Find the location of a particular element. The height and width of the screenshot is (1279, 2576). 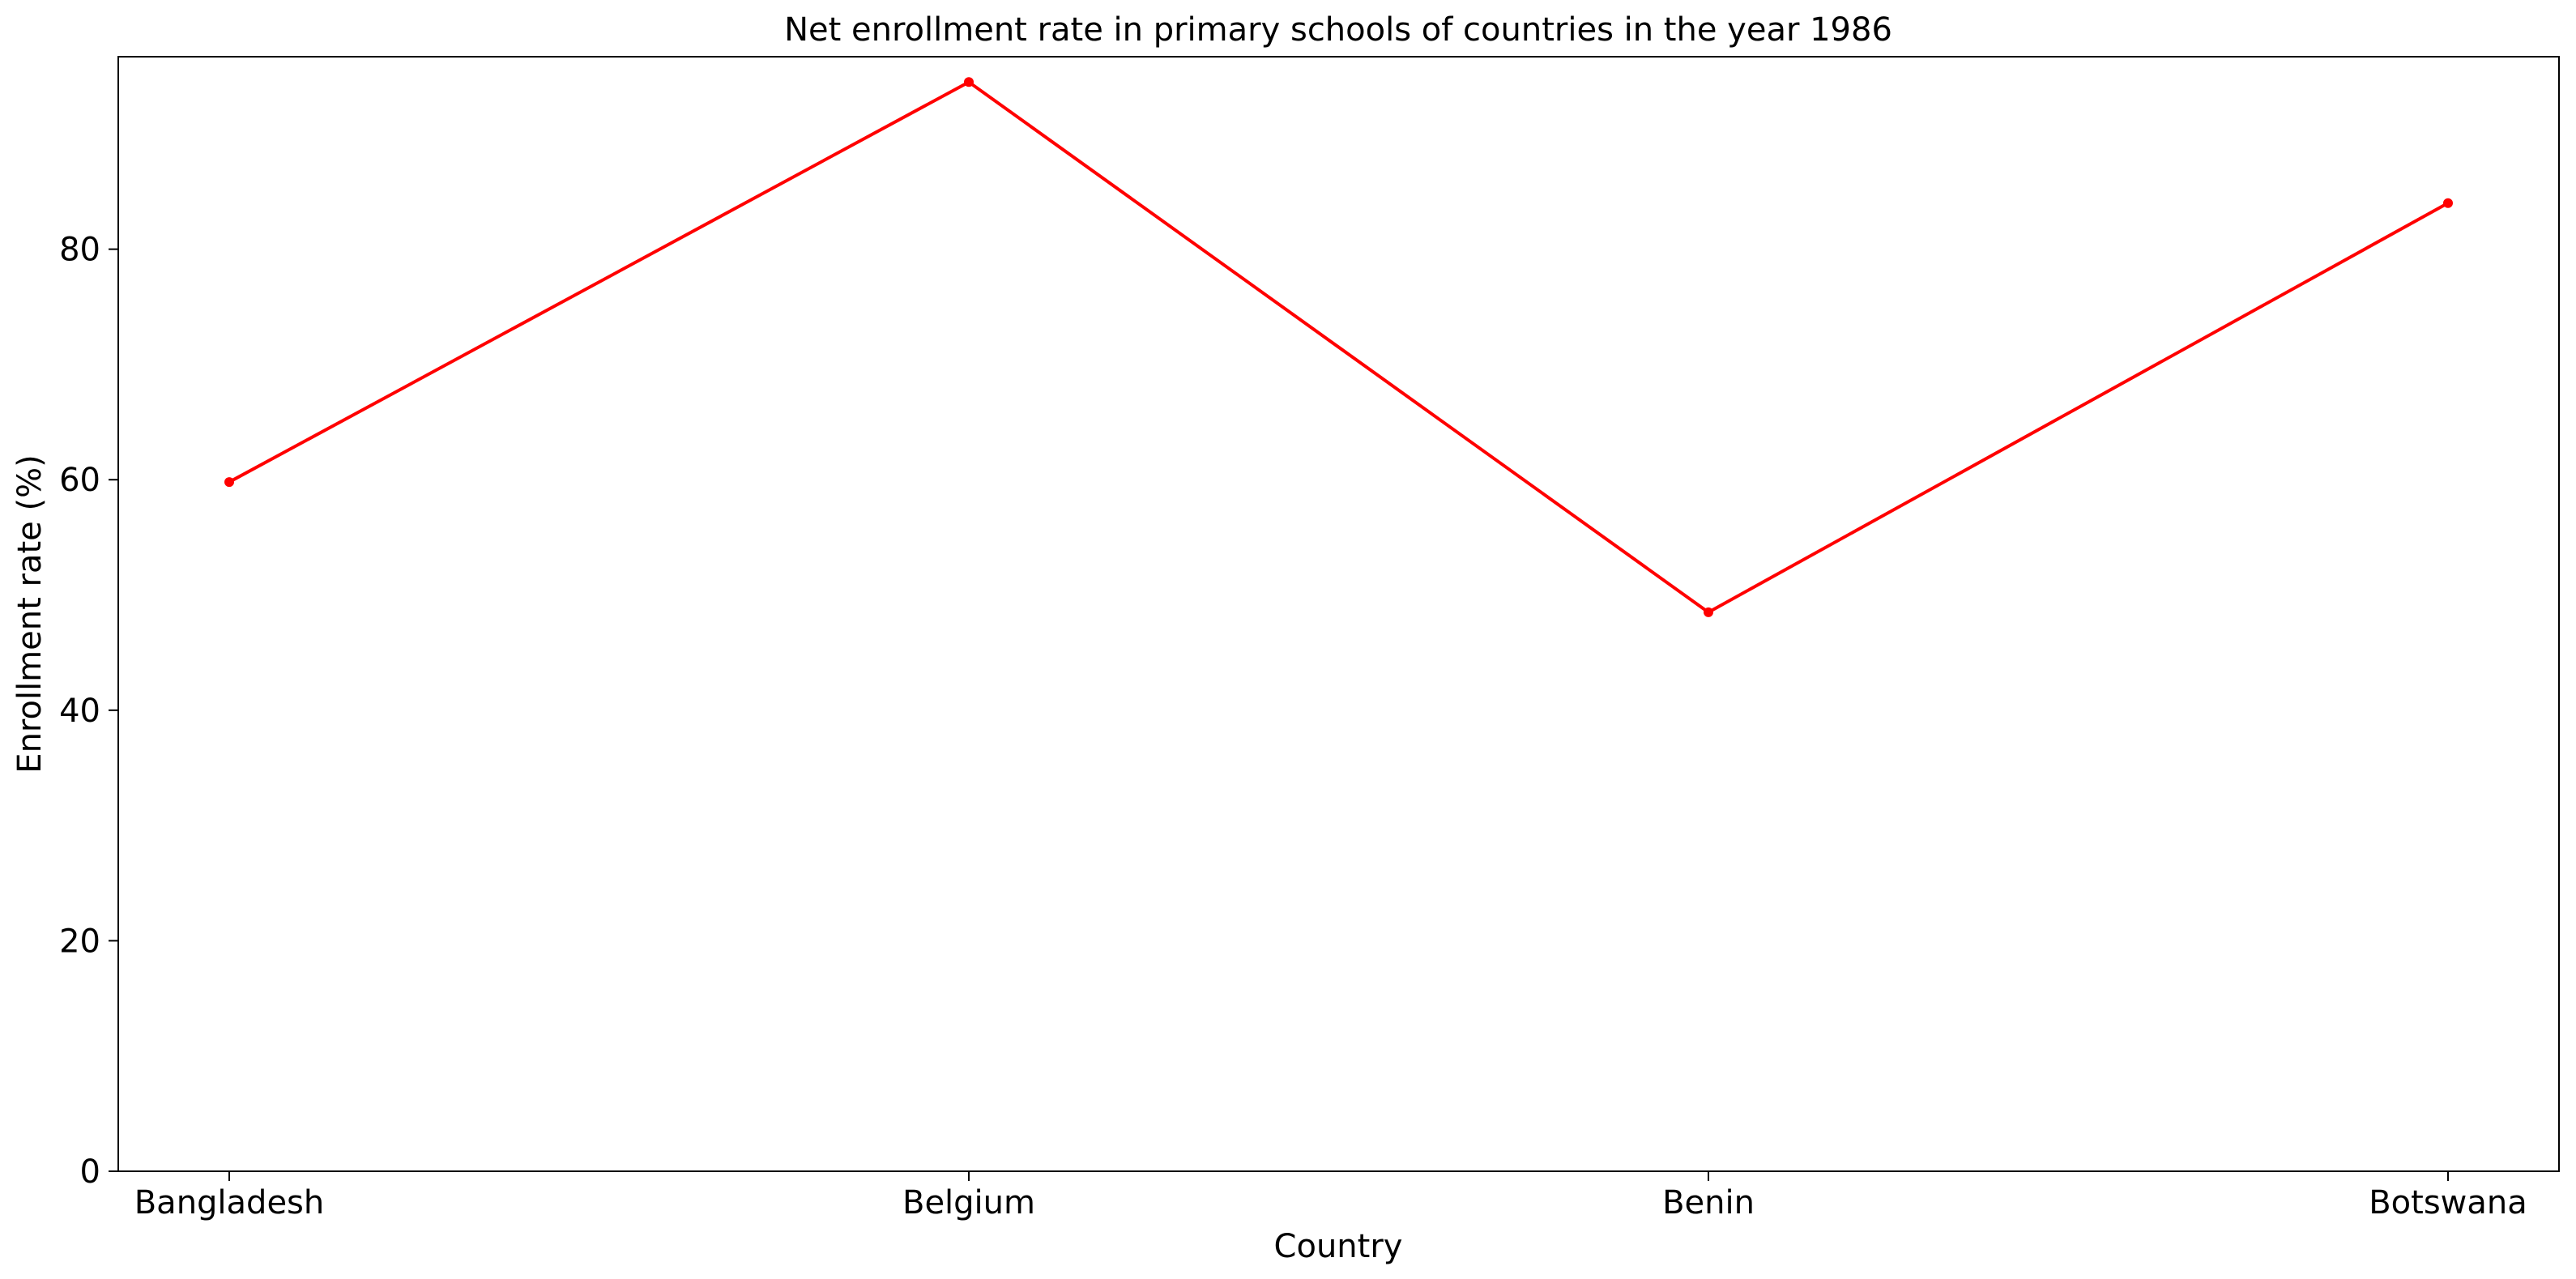

x-tick-label: Bangladesh is located at coordinates (230, 1202).